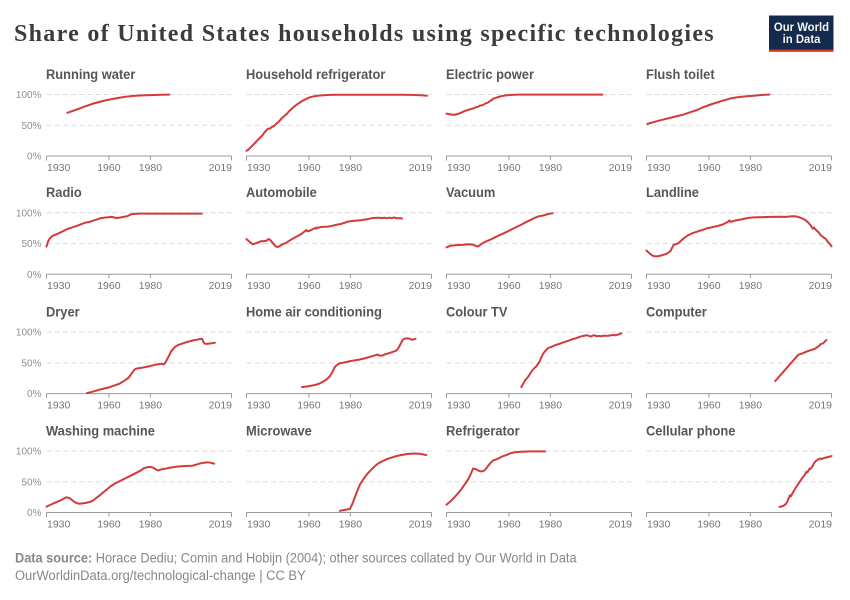 The width and height of the screenshot is (850, 600). I want to click on svg-text: Vacuum, so click(470, 193).